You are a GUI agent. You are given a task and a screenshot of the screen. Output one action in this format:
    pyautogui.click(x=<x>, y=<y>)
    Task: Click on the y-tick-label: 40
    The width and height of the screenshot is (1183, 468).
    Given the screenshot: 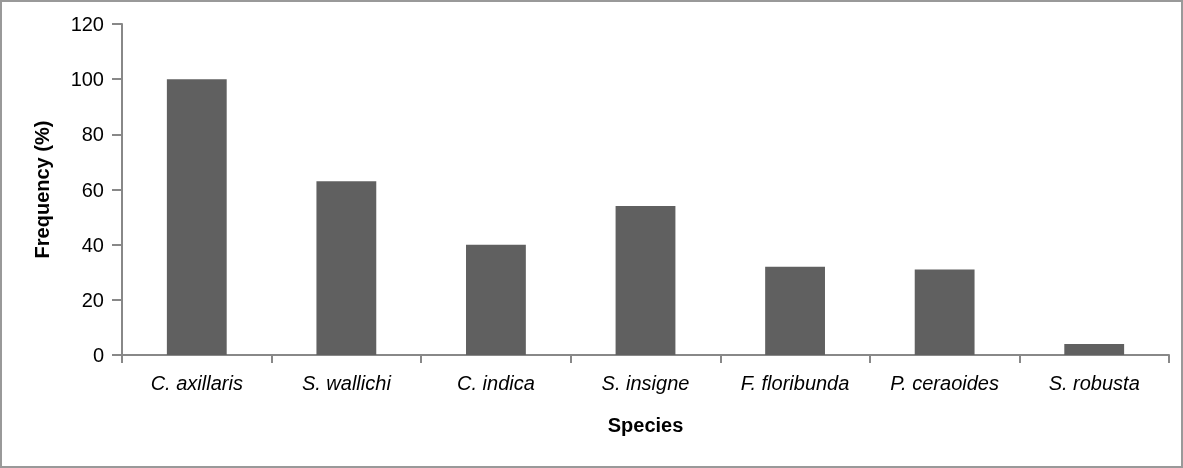 What is the action you would take?
    pyautogui.click(x=92, y=244)
    